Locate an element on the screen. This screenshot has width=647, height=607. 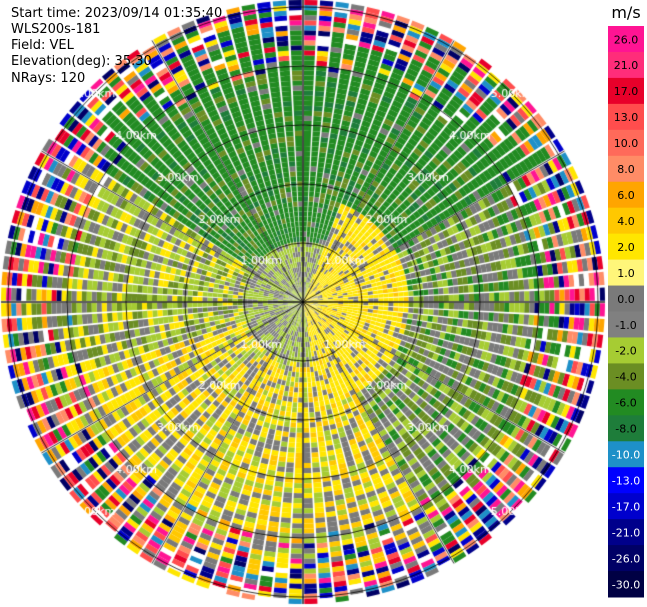
colorbar-tick-label: -17.0 is located at coordinates (626, 506).